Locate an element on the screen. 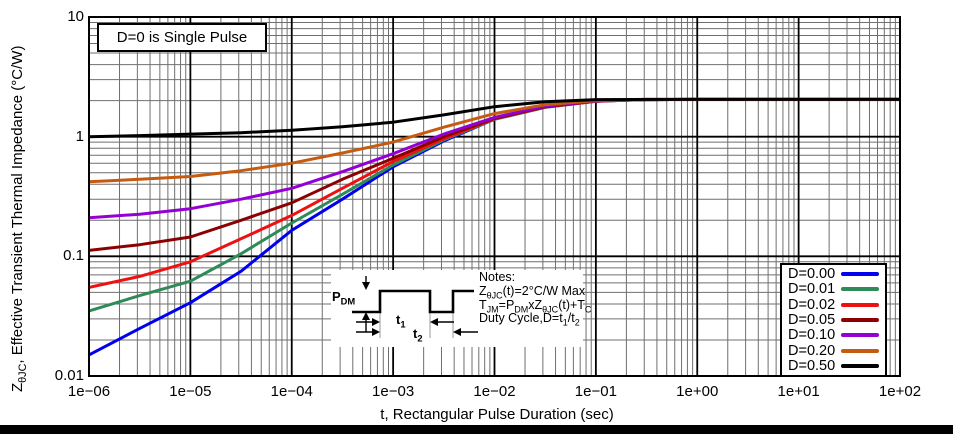 This screenshot has width=953, height=434. t2-label: t2 is located at coordinates (418, 335).